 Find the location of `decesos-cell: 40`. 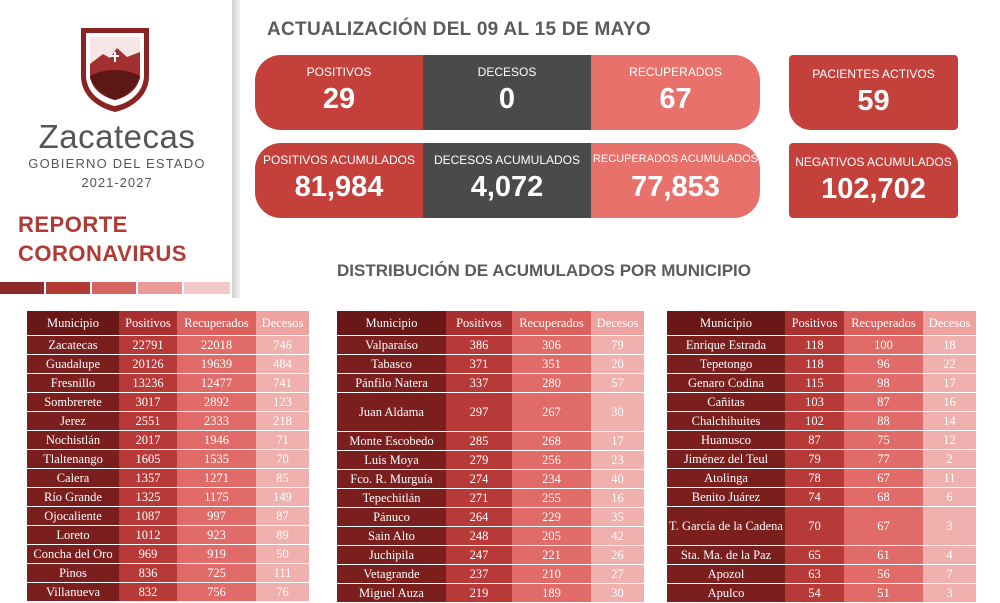

decesos-cell: 40 is located at coordinates (617, 479).